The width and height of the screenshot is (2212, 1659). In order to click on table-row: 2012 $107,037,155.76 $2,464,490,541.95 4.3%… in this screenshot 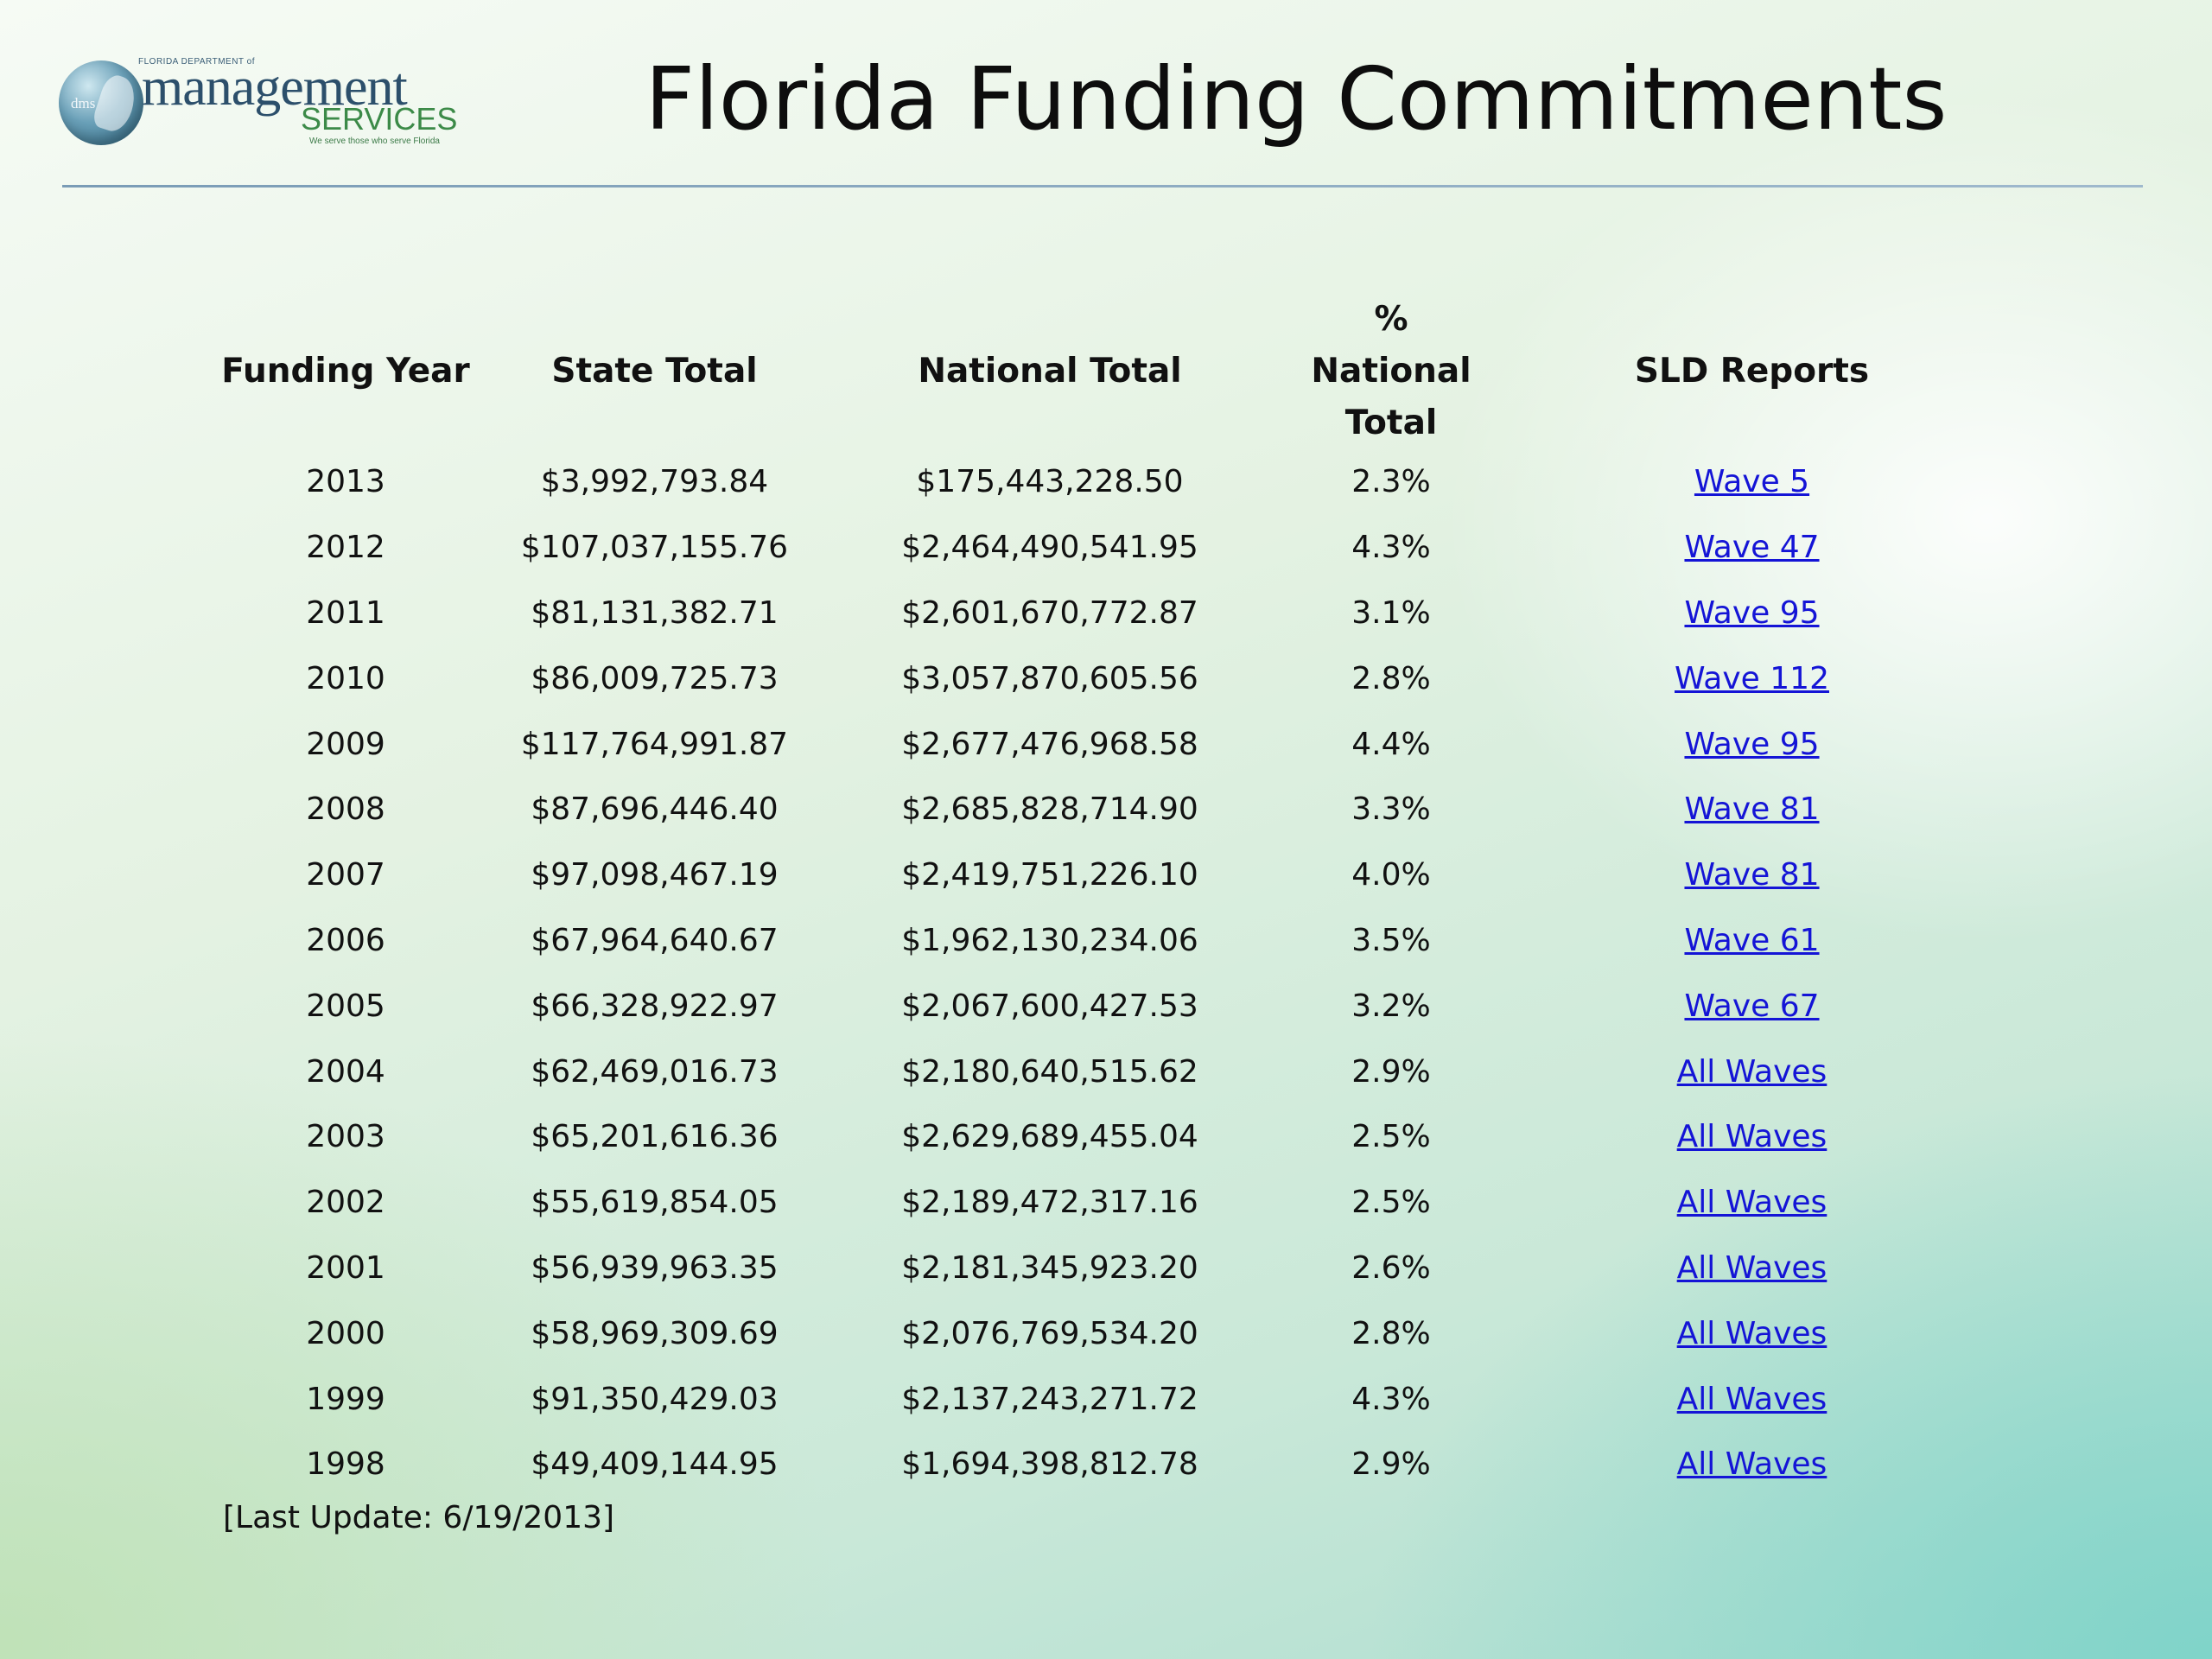, I will do `click(1101, 548)`.